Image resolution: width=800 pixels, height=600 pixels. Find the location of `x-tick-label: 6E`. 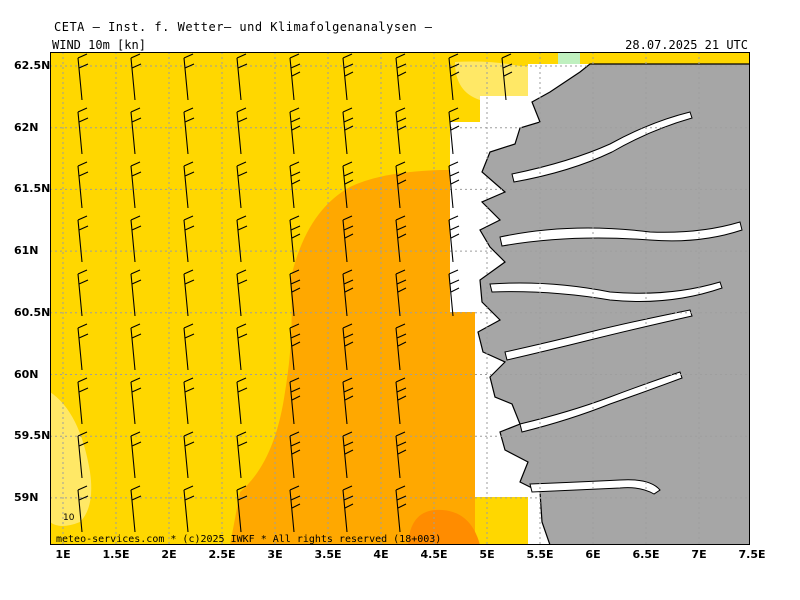

x-tick-label: 6E is located at coordinates (593, 554).